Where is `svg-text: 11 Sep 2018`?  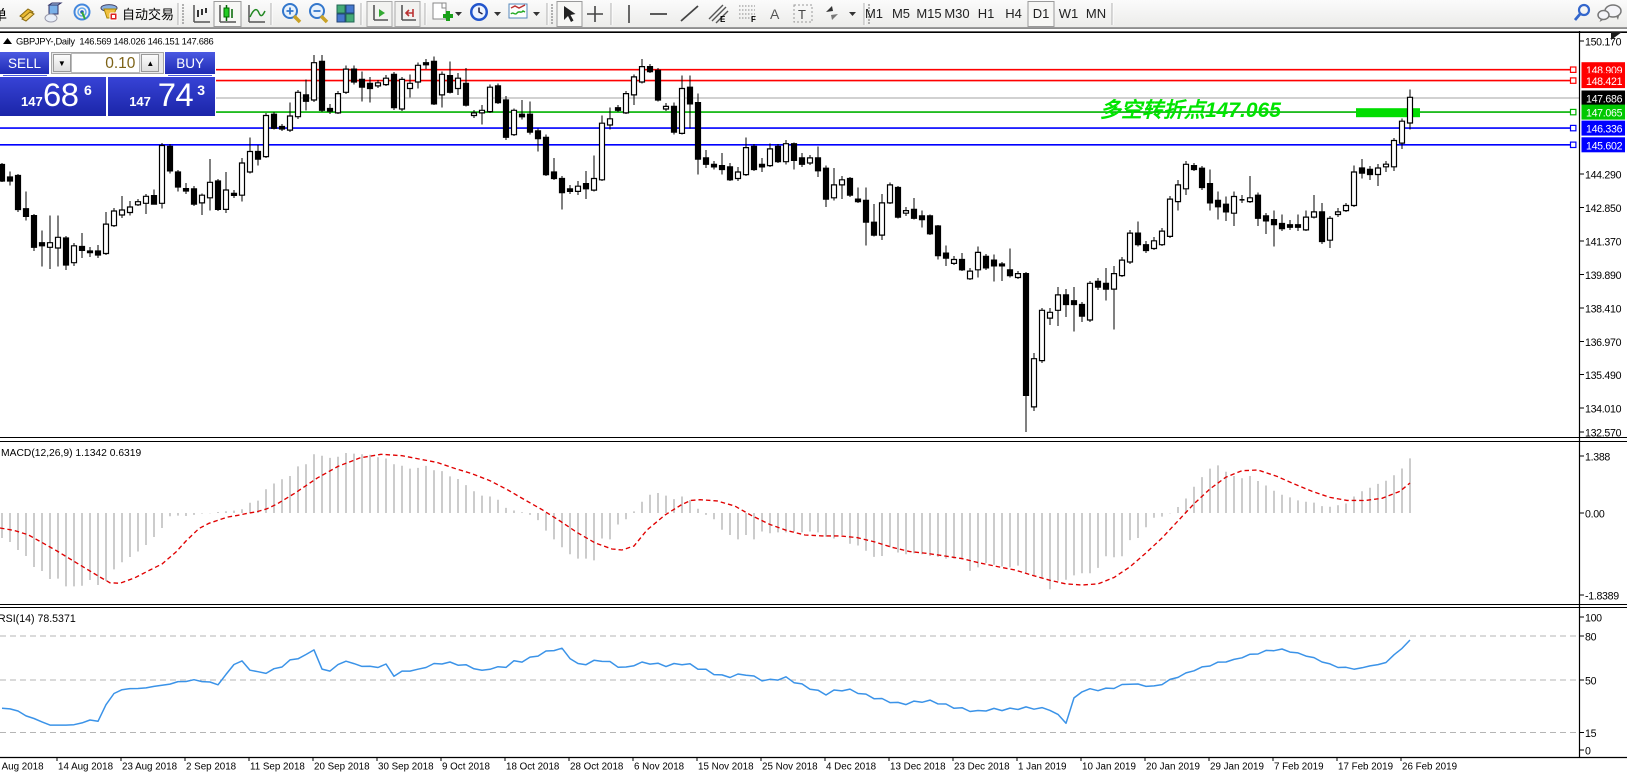
svg-text: 11 Sep 2018 is located at coordinates (277, 767).